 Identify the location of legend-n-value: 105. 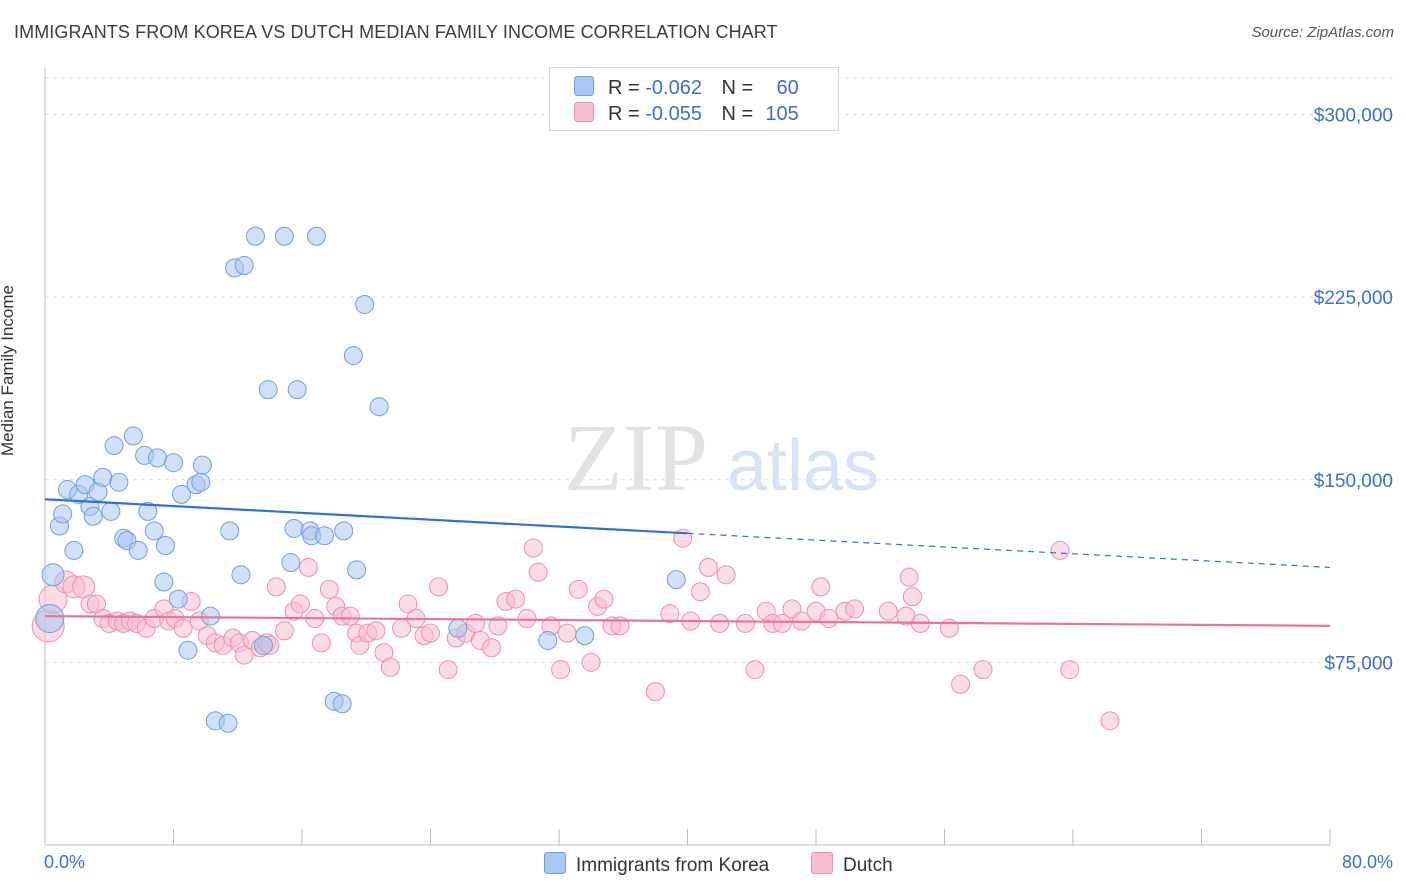
(782, 114).